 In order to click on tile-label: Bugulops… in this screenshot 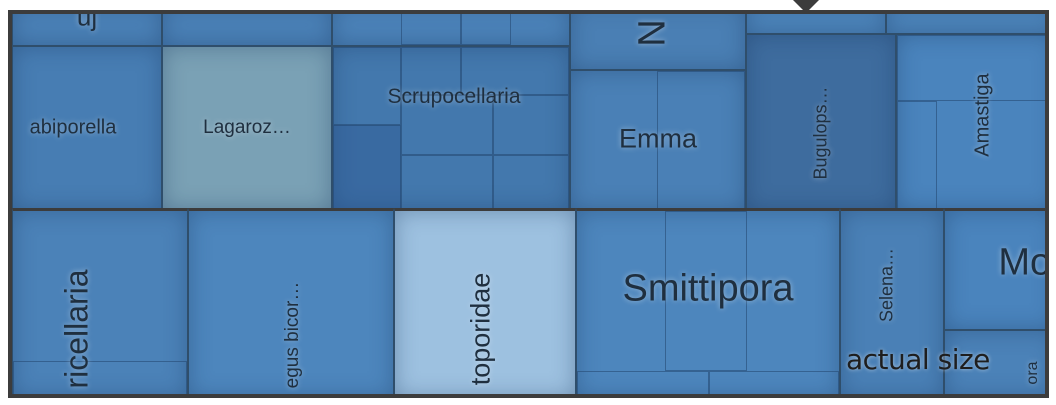, I will do `click(820, 133)`.